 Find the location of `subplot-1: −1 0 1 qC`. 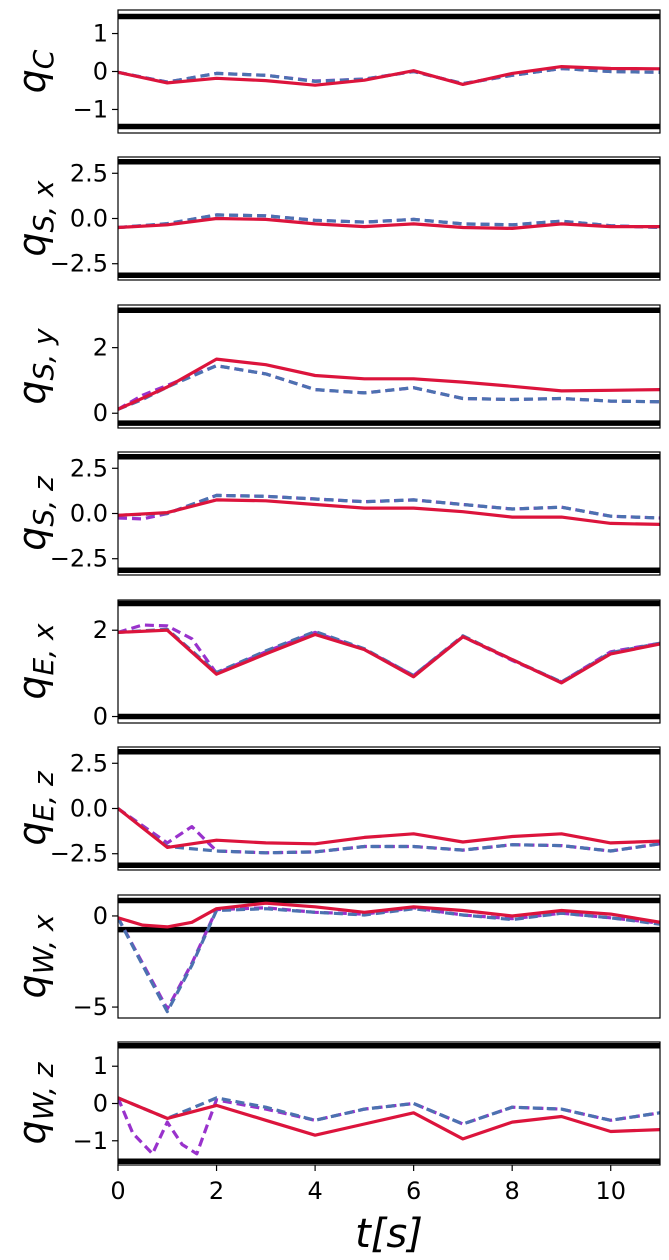

subplot-1: −1 0 1 qC is located at coordinates (335, 71).